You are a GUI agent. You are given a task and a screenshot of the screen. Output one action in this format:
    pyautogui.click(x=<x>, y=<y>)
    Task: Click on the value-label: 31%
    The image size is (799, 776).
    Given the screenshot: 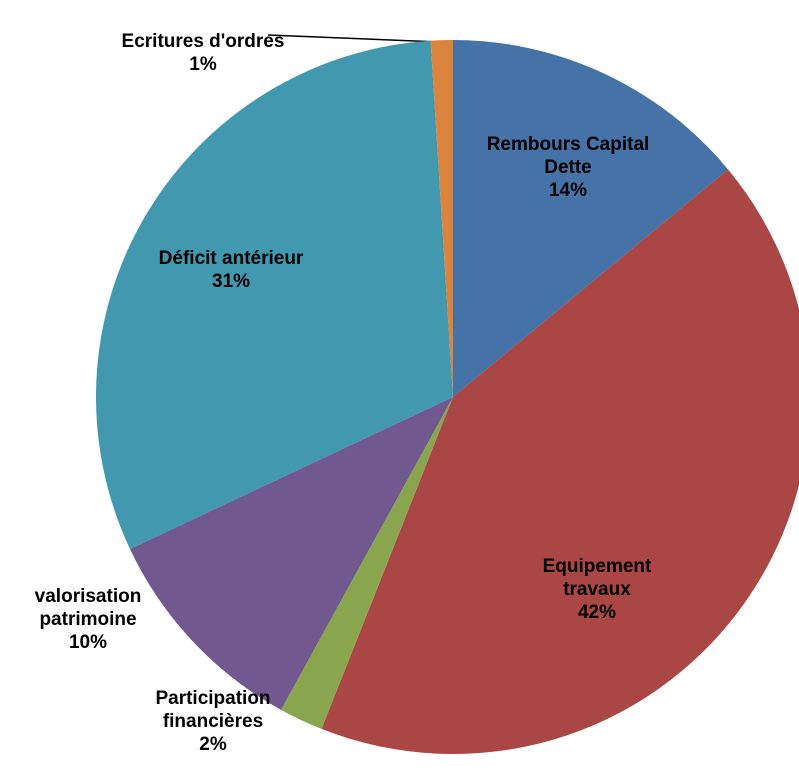 What is the action you would take?
    pyautogui.click(x=231, y=281)
    